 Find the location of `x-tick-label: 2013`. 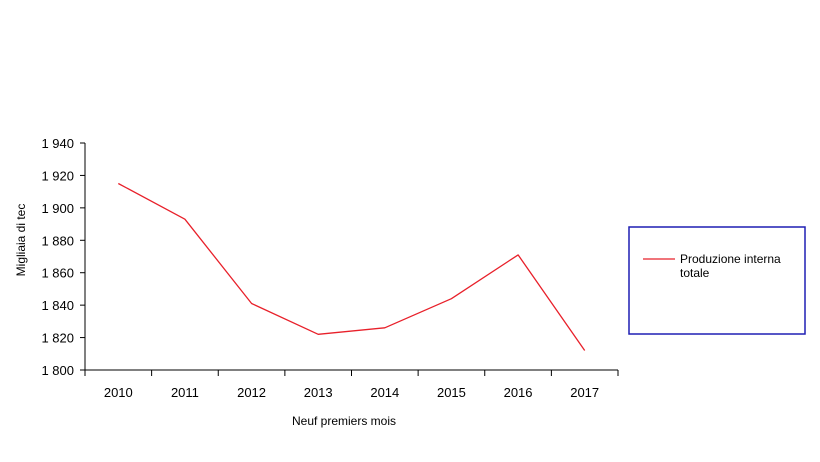

x-tick-label: 2013 is located at coordinates (318, 392).